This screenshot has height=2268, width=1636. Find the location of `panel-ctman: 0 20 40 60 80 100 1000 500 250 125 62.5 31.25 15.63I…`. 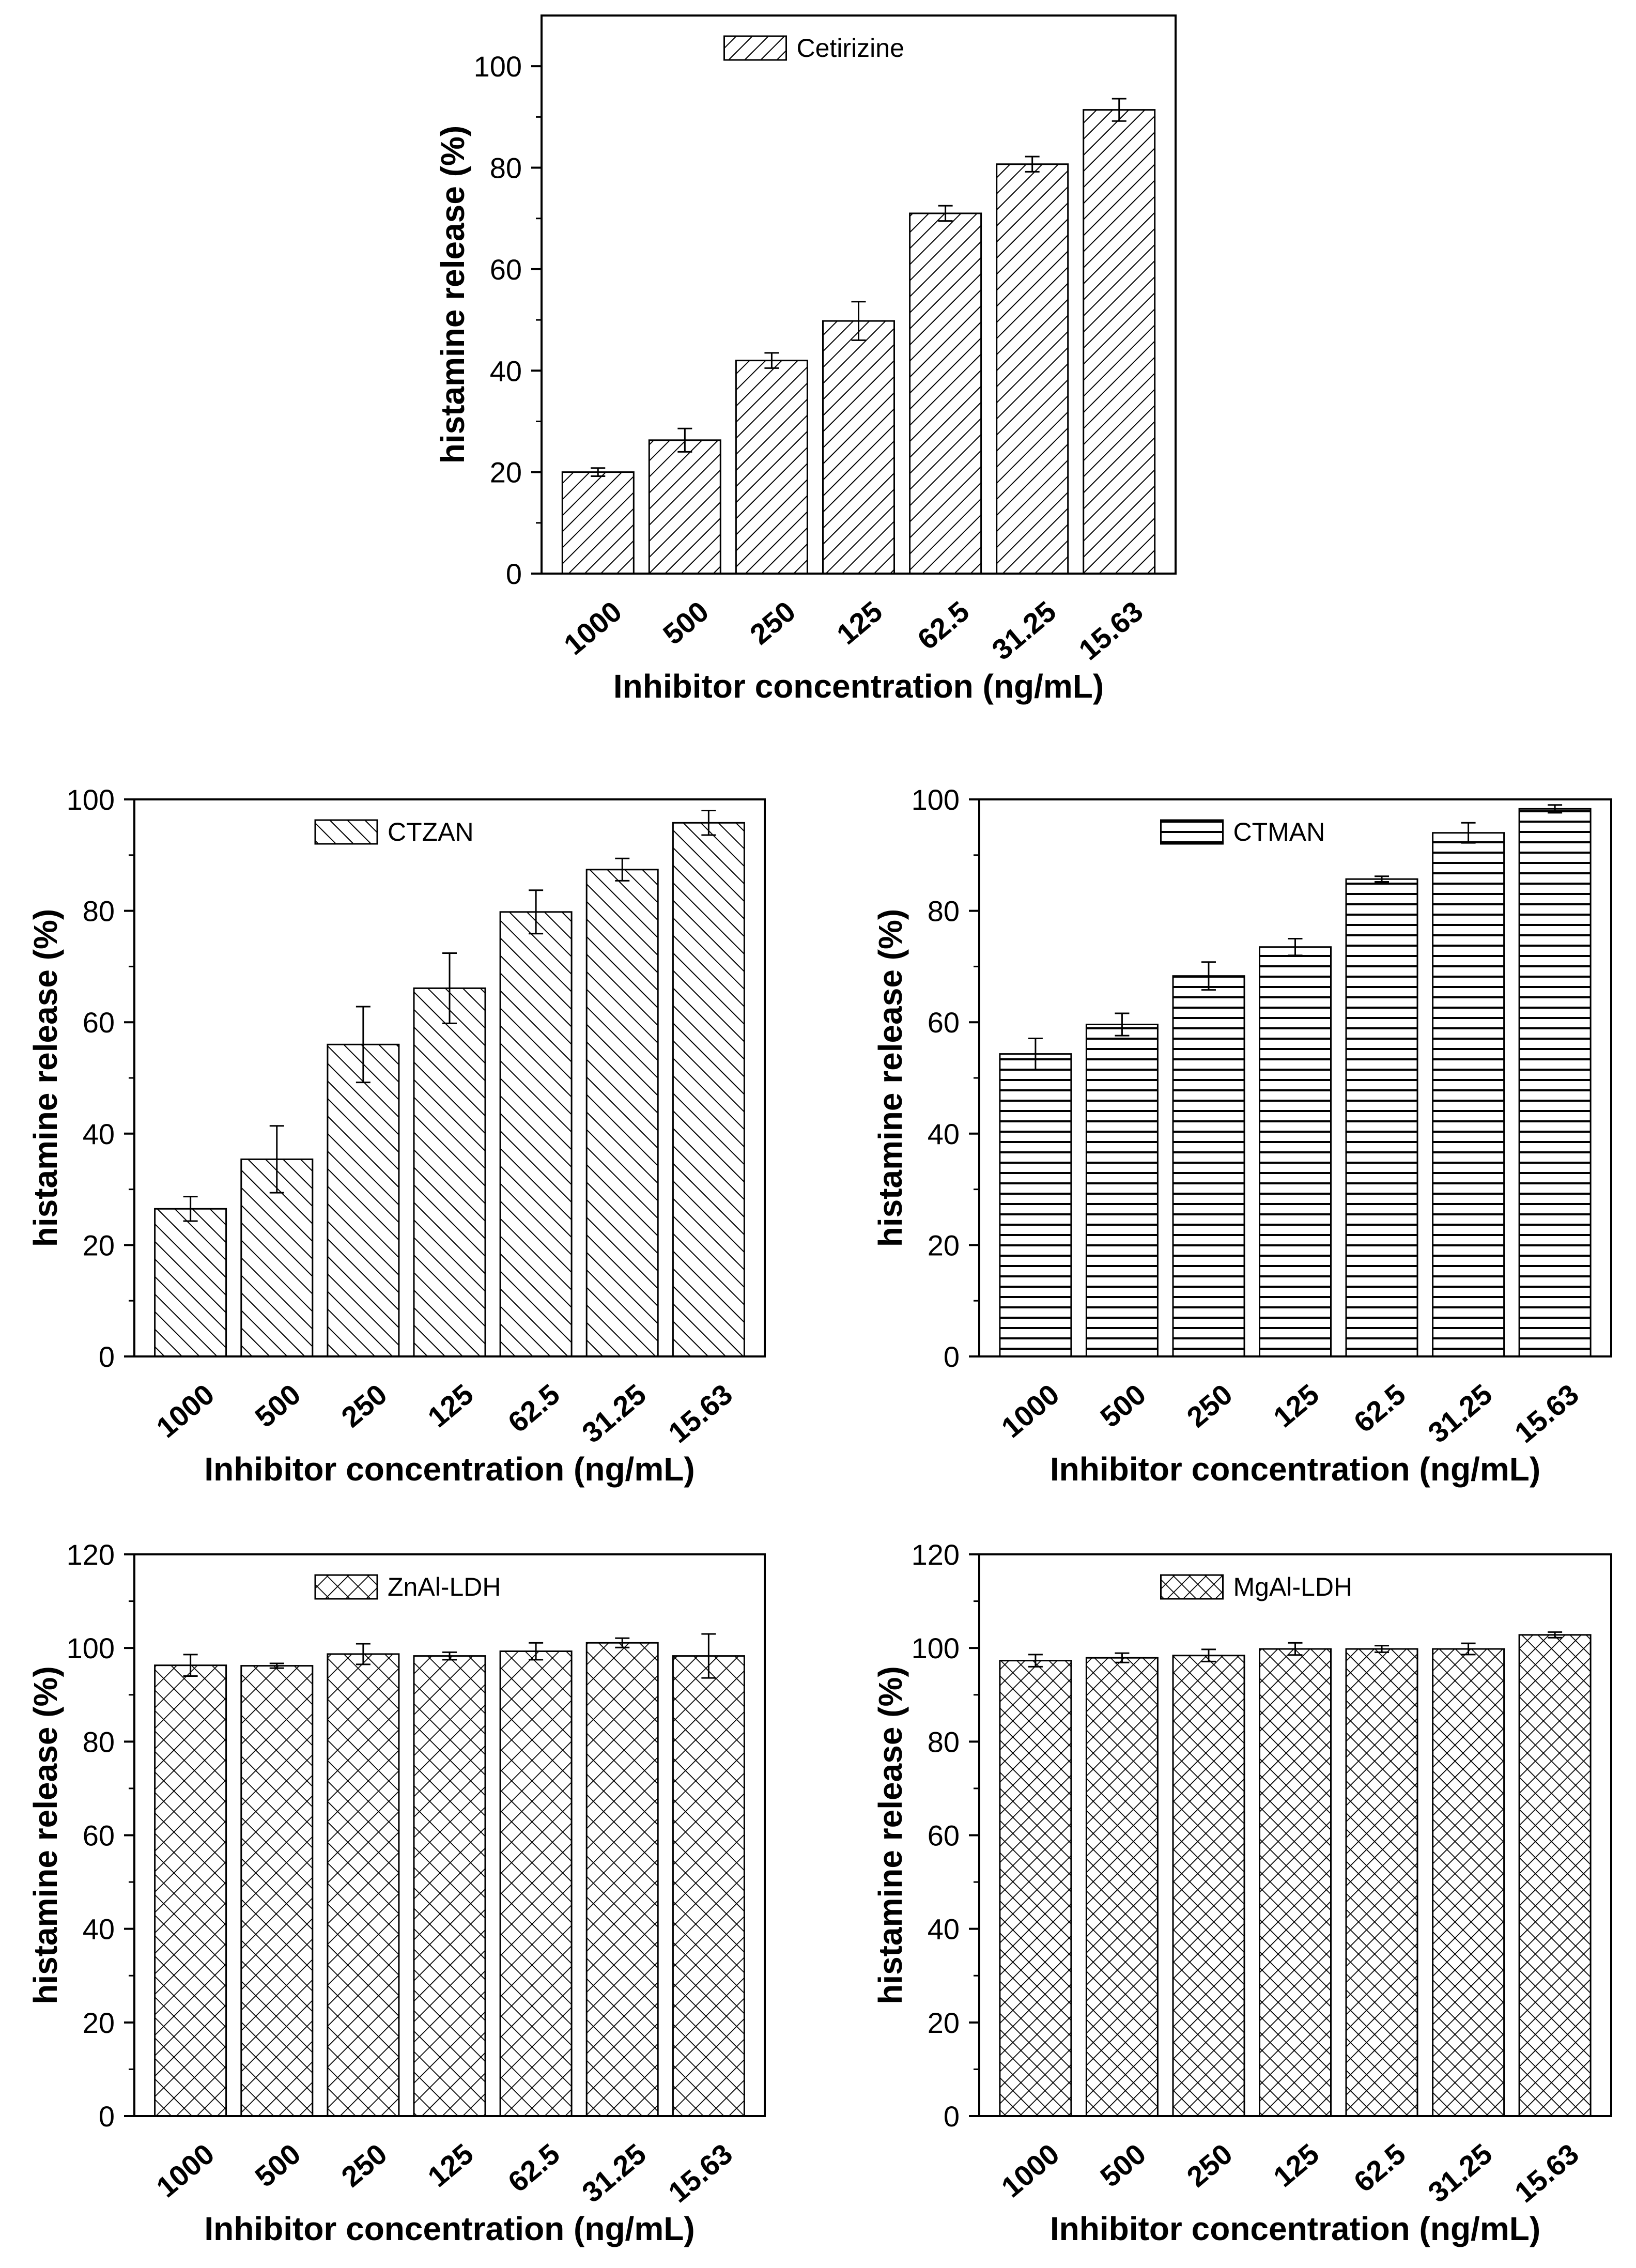

panel-ctman: 0 20 40 60 80 100 1000 500 250 125 62.5 31.25 15.63I… is located at coordinates (1242, 1135).